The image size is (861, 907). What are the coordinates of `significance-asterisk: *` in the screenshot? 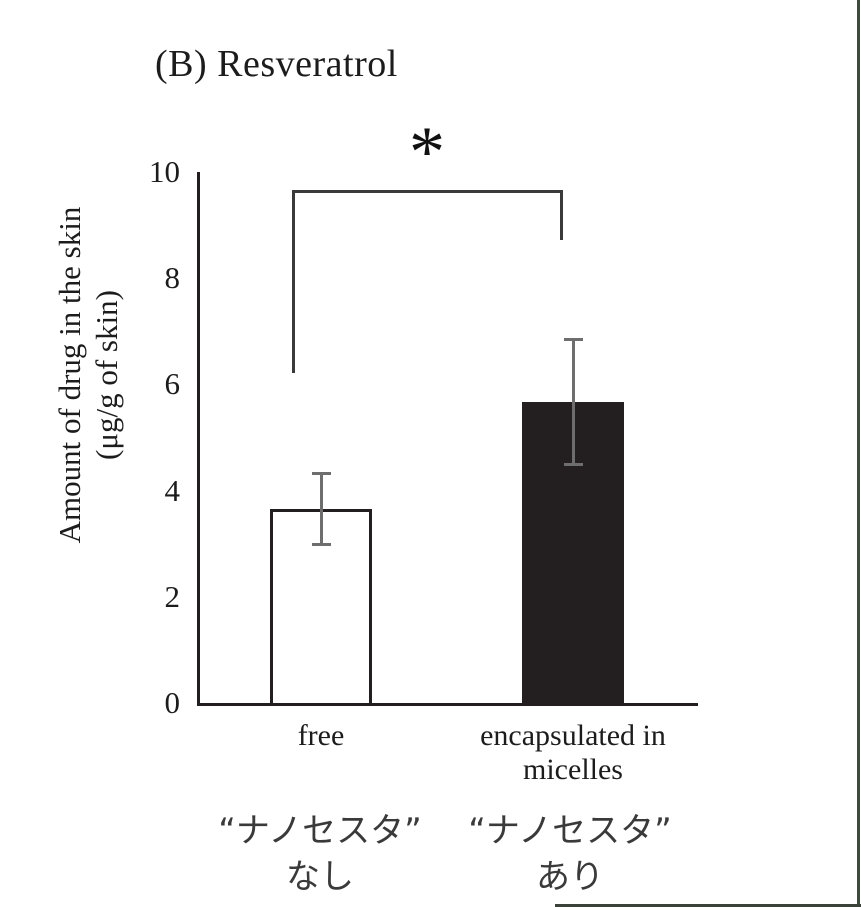 It's located at (427, 152).